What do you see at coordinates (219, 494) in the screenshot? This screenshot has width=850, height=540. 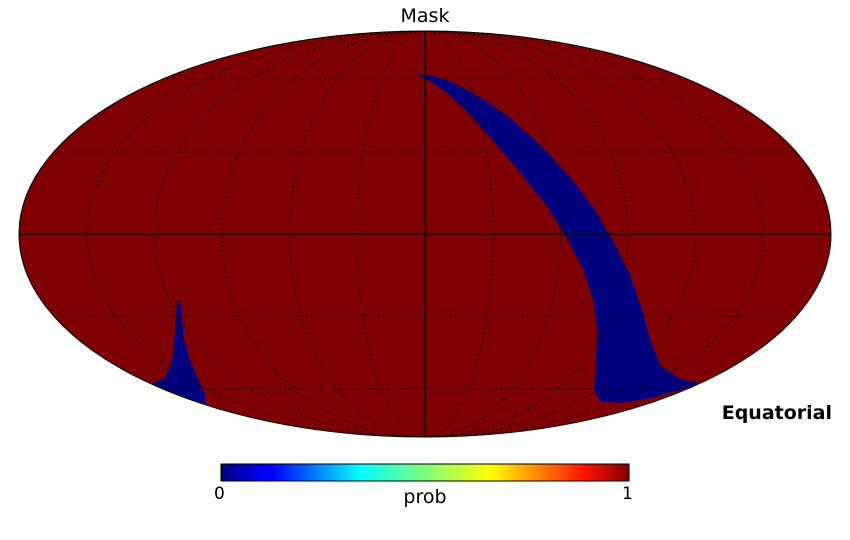 I see `colorbar-min-label: 0` at bounding box center [219, 494].